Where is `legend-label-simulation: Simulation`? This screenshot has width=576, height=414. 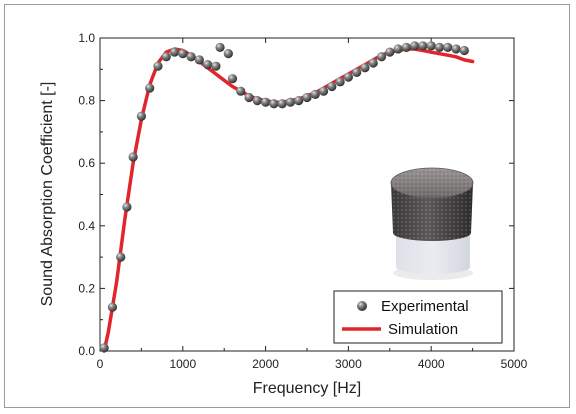 legend-label-simulation: Simulation is located at coordinates (423, 329).